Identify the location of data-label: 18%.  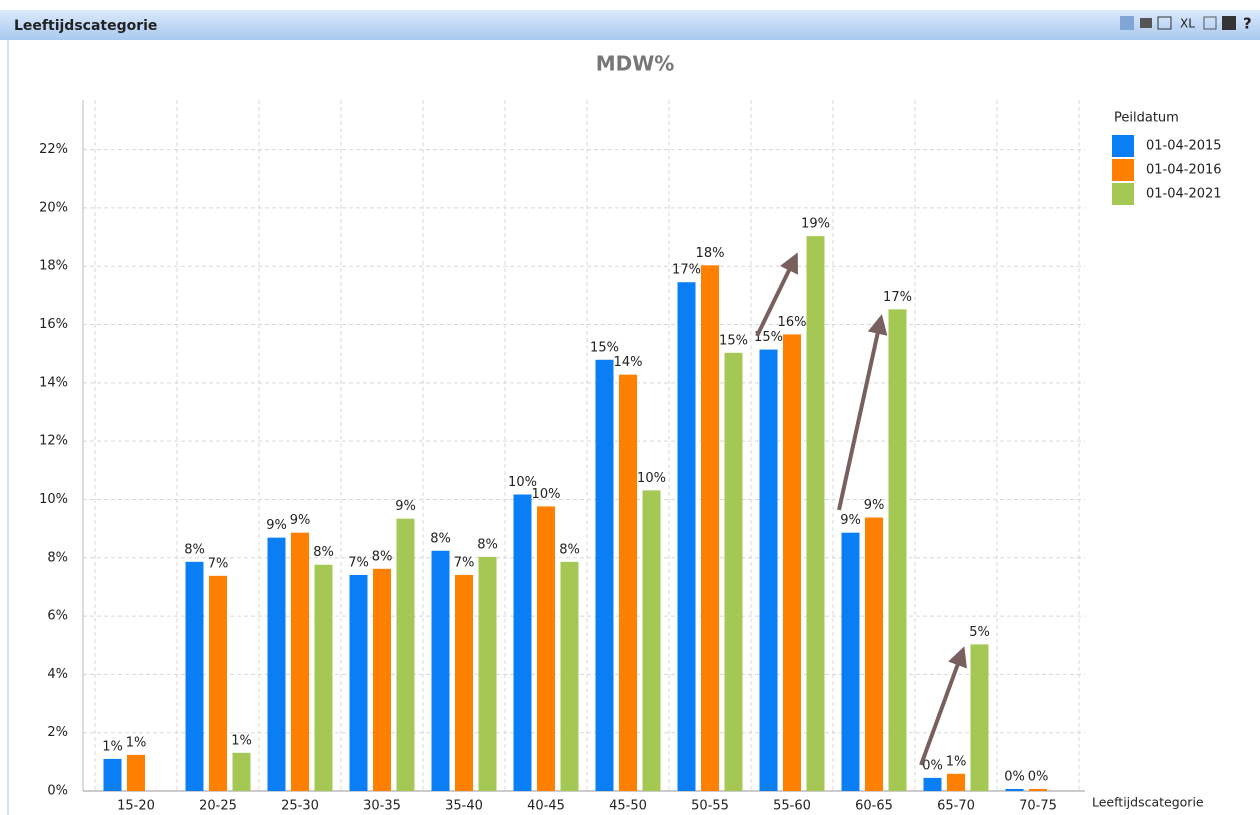
(710, 253).